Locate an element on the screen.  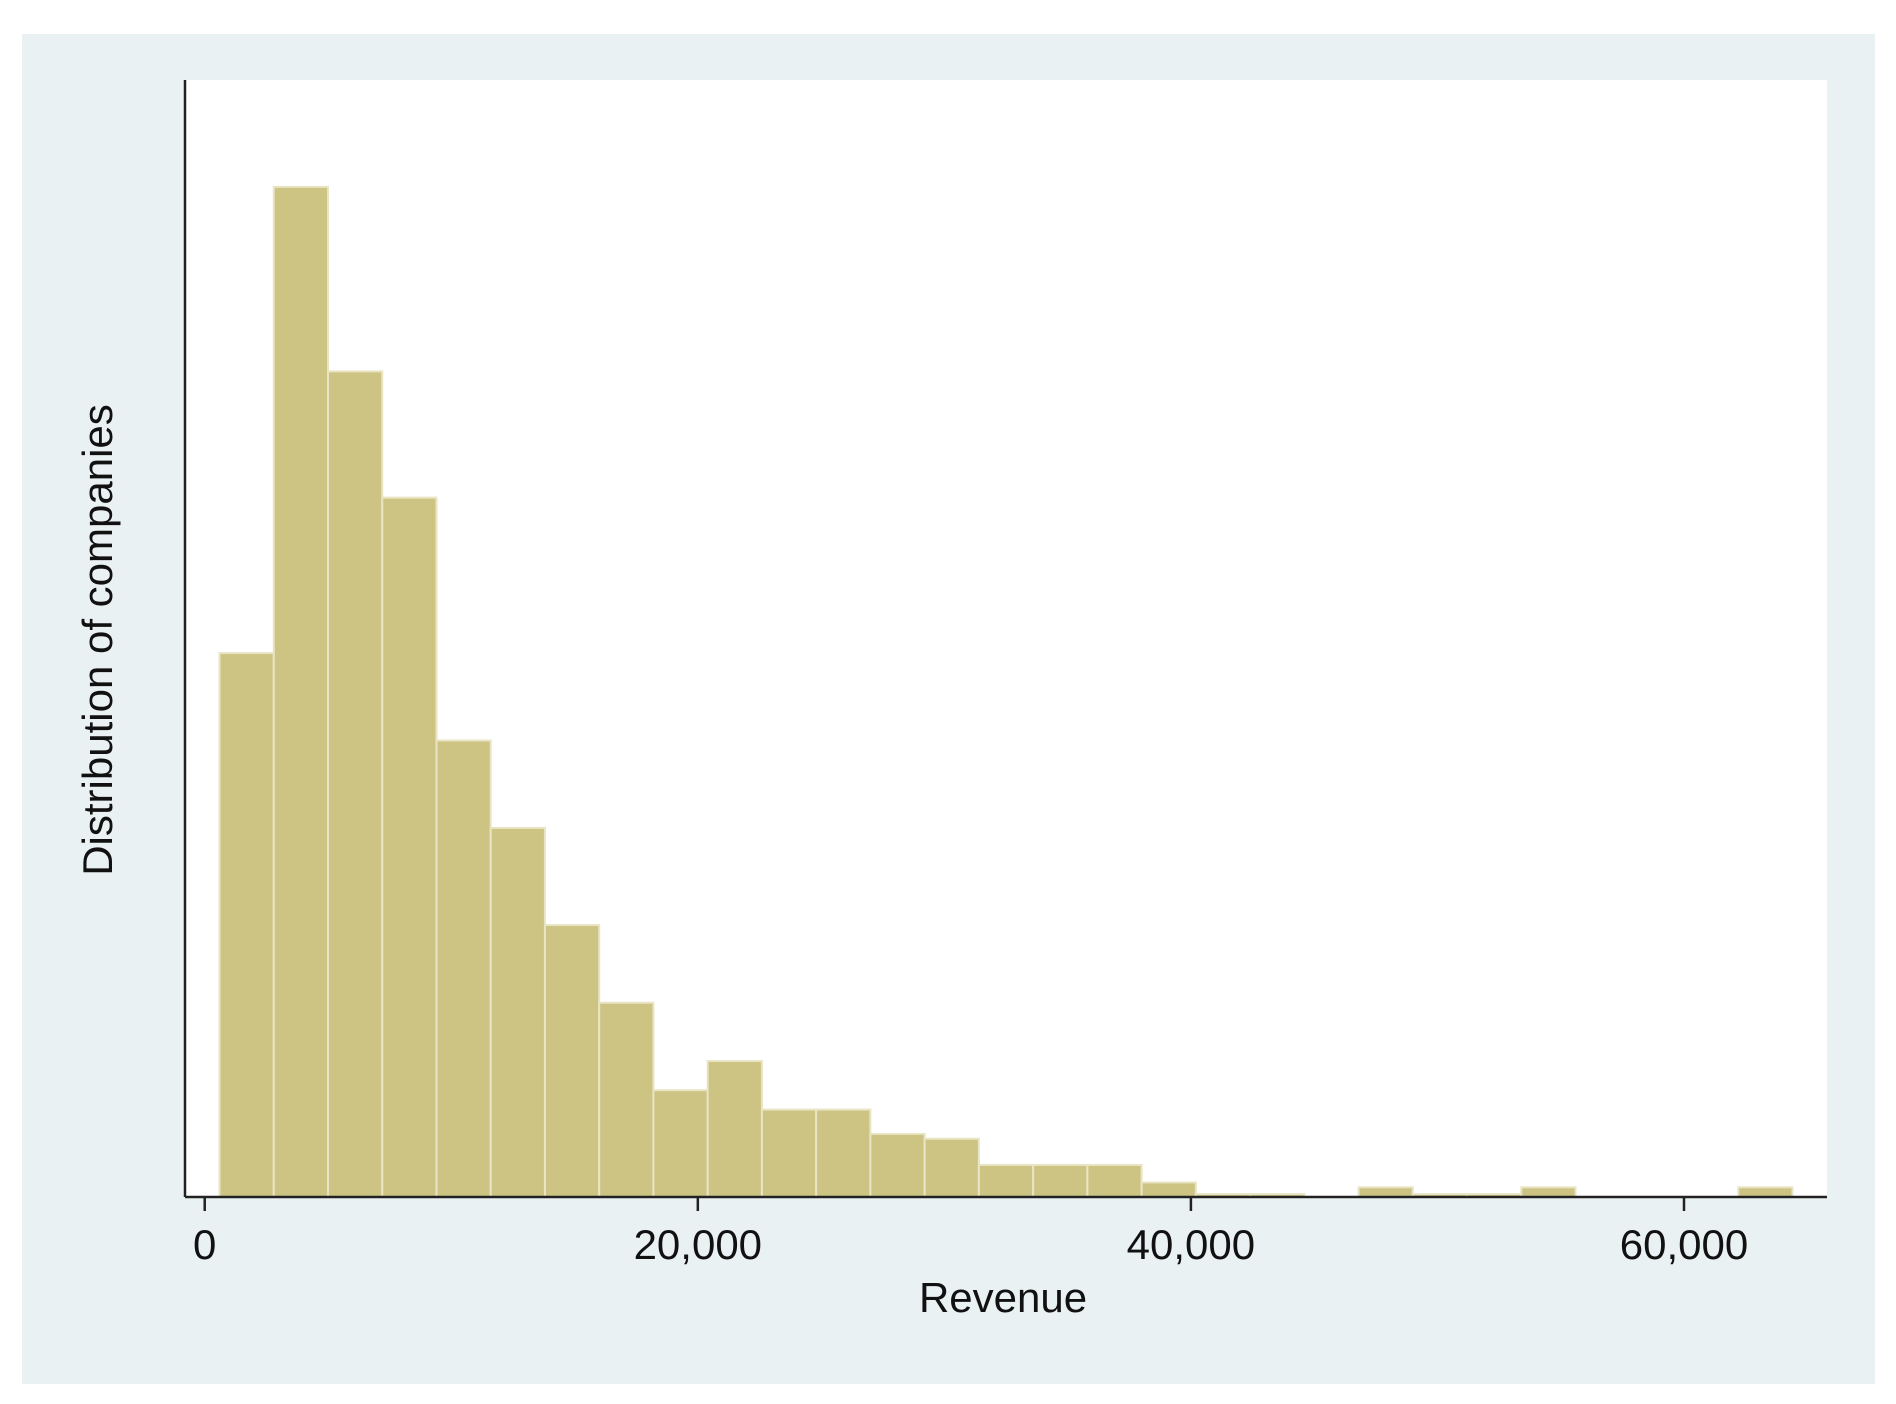
x-tick-label-0: 0 is located at coordinates (204, 1244).